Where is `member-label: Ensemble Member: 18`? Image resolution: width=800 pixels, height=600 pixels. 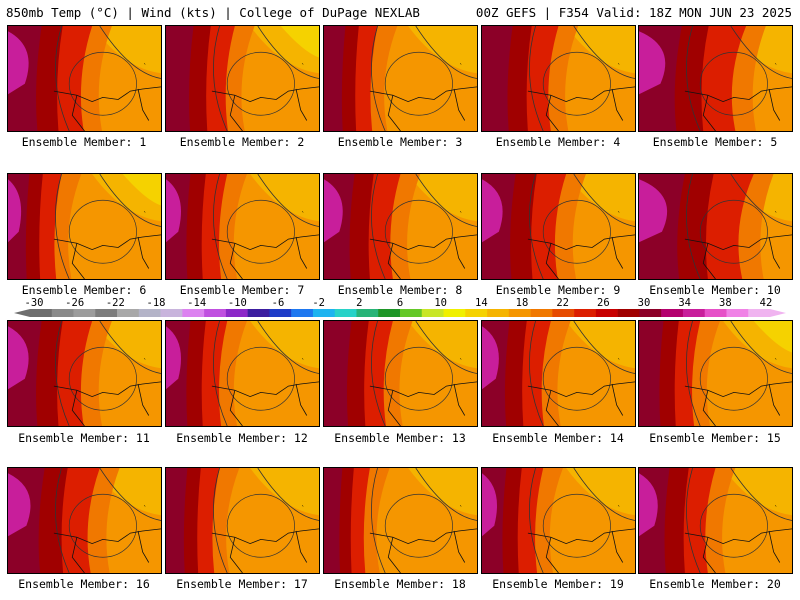
member-label: Ensemble Member: 18 is located at coordinates (400, 584).